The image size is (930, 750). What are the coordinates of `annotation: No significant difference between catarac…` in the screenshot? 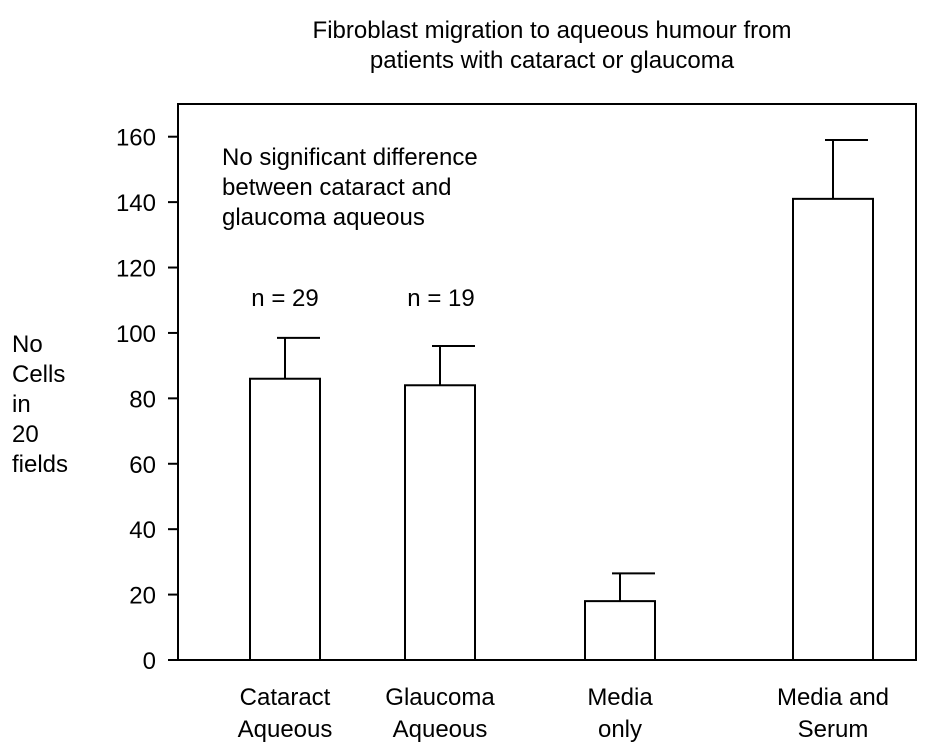 It's located at (350, 187).